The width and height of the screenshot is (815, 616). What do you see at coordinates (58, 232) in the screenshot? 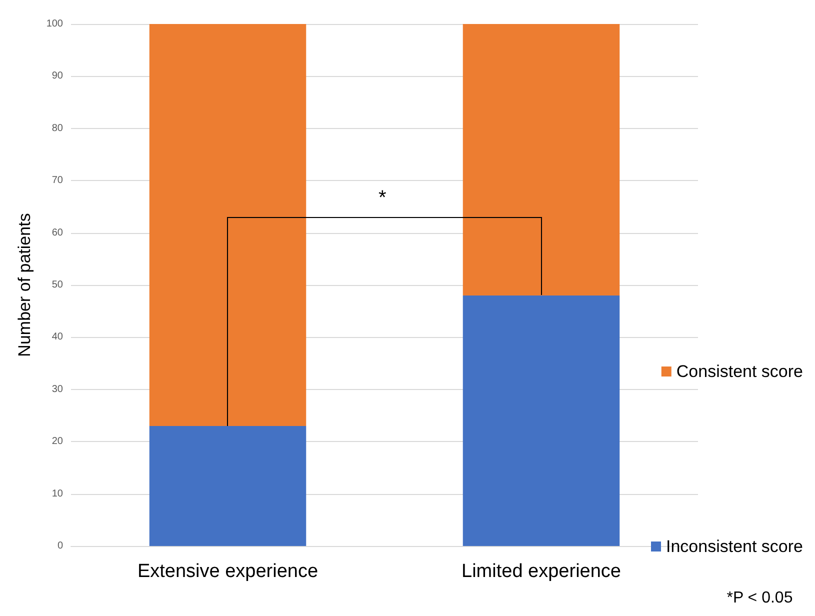
I see `y-tick-label: 60` at bounding box center [58, 232].